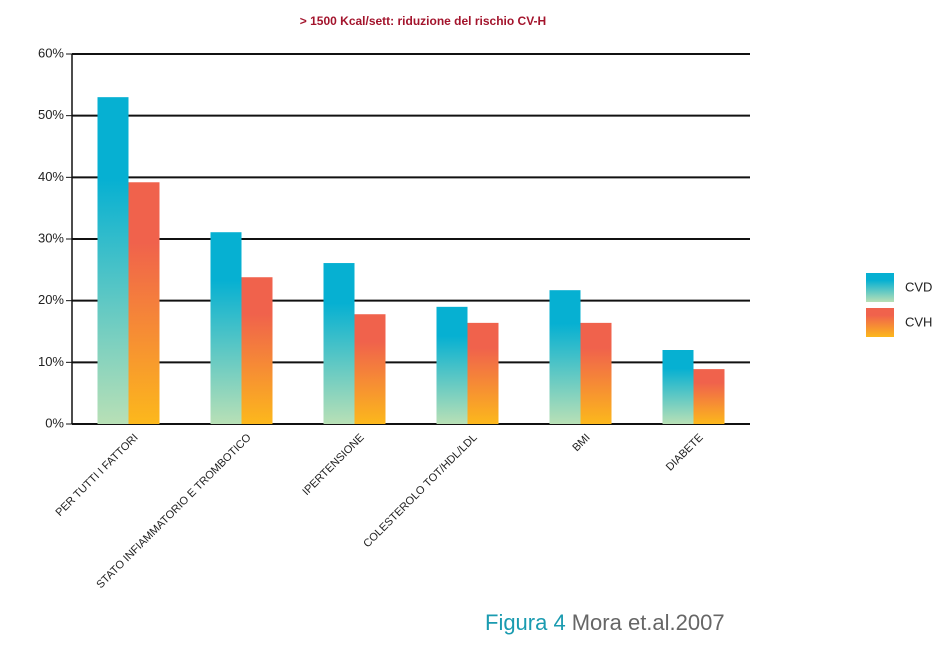 The image size is (943, 653). I want to click on x-tick-label: DIABETE, so click(685, 453).